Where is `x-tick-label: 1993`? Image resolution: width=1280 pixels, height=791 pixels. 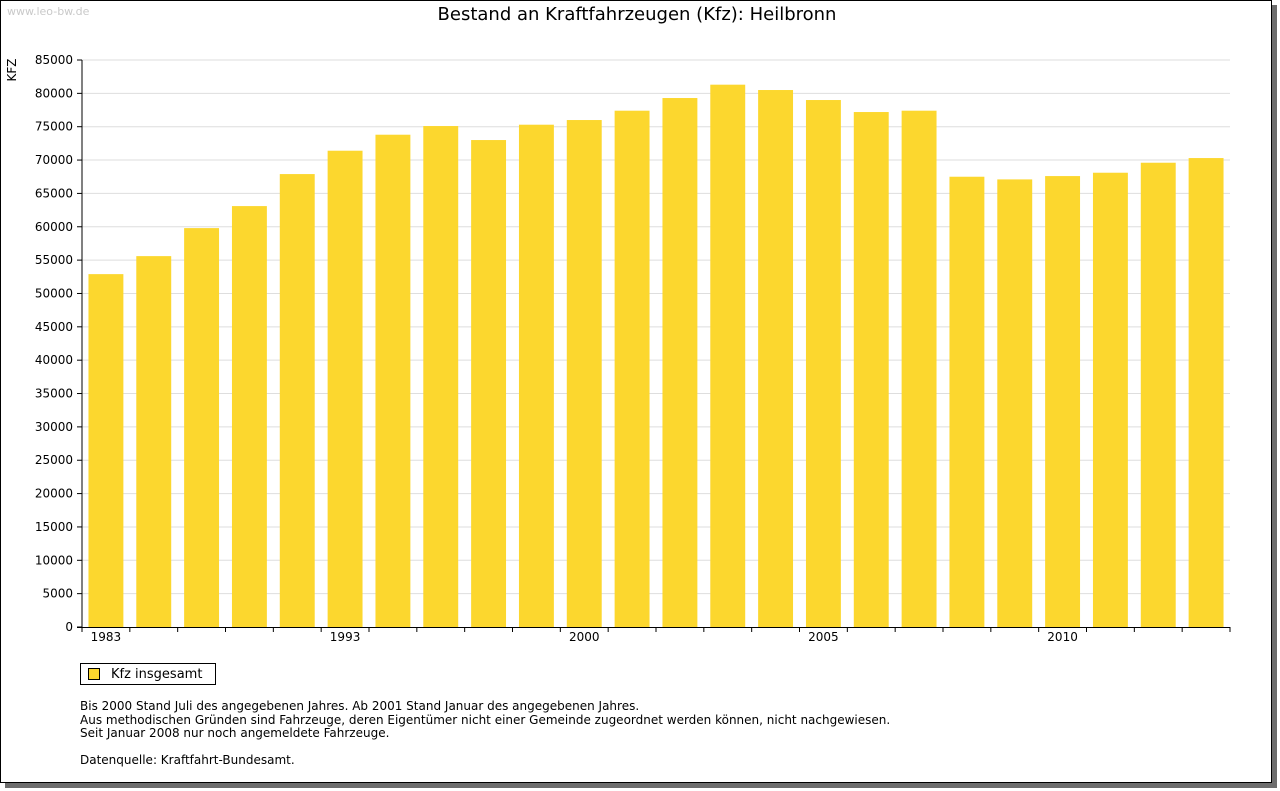 x-tick-label: 1993 is located at coordinates (345, 637).